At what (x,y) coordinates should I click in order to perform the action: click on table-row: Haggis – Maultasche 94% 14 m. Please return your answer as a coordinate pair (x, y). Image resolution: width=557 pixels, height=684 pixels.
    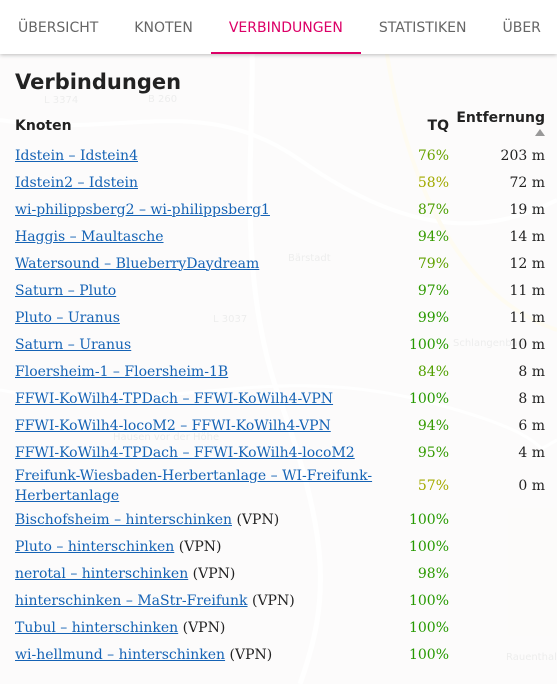
    Looking at the image, I should click on (280, 236).